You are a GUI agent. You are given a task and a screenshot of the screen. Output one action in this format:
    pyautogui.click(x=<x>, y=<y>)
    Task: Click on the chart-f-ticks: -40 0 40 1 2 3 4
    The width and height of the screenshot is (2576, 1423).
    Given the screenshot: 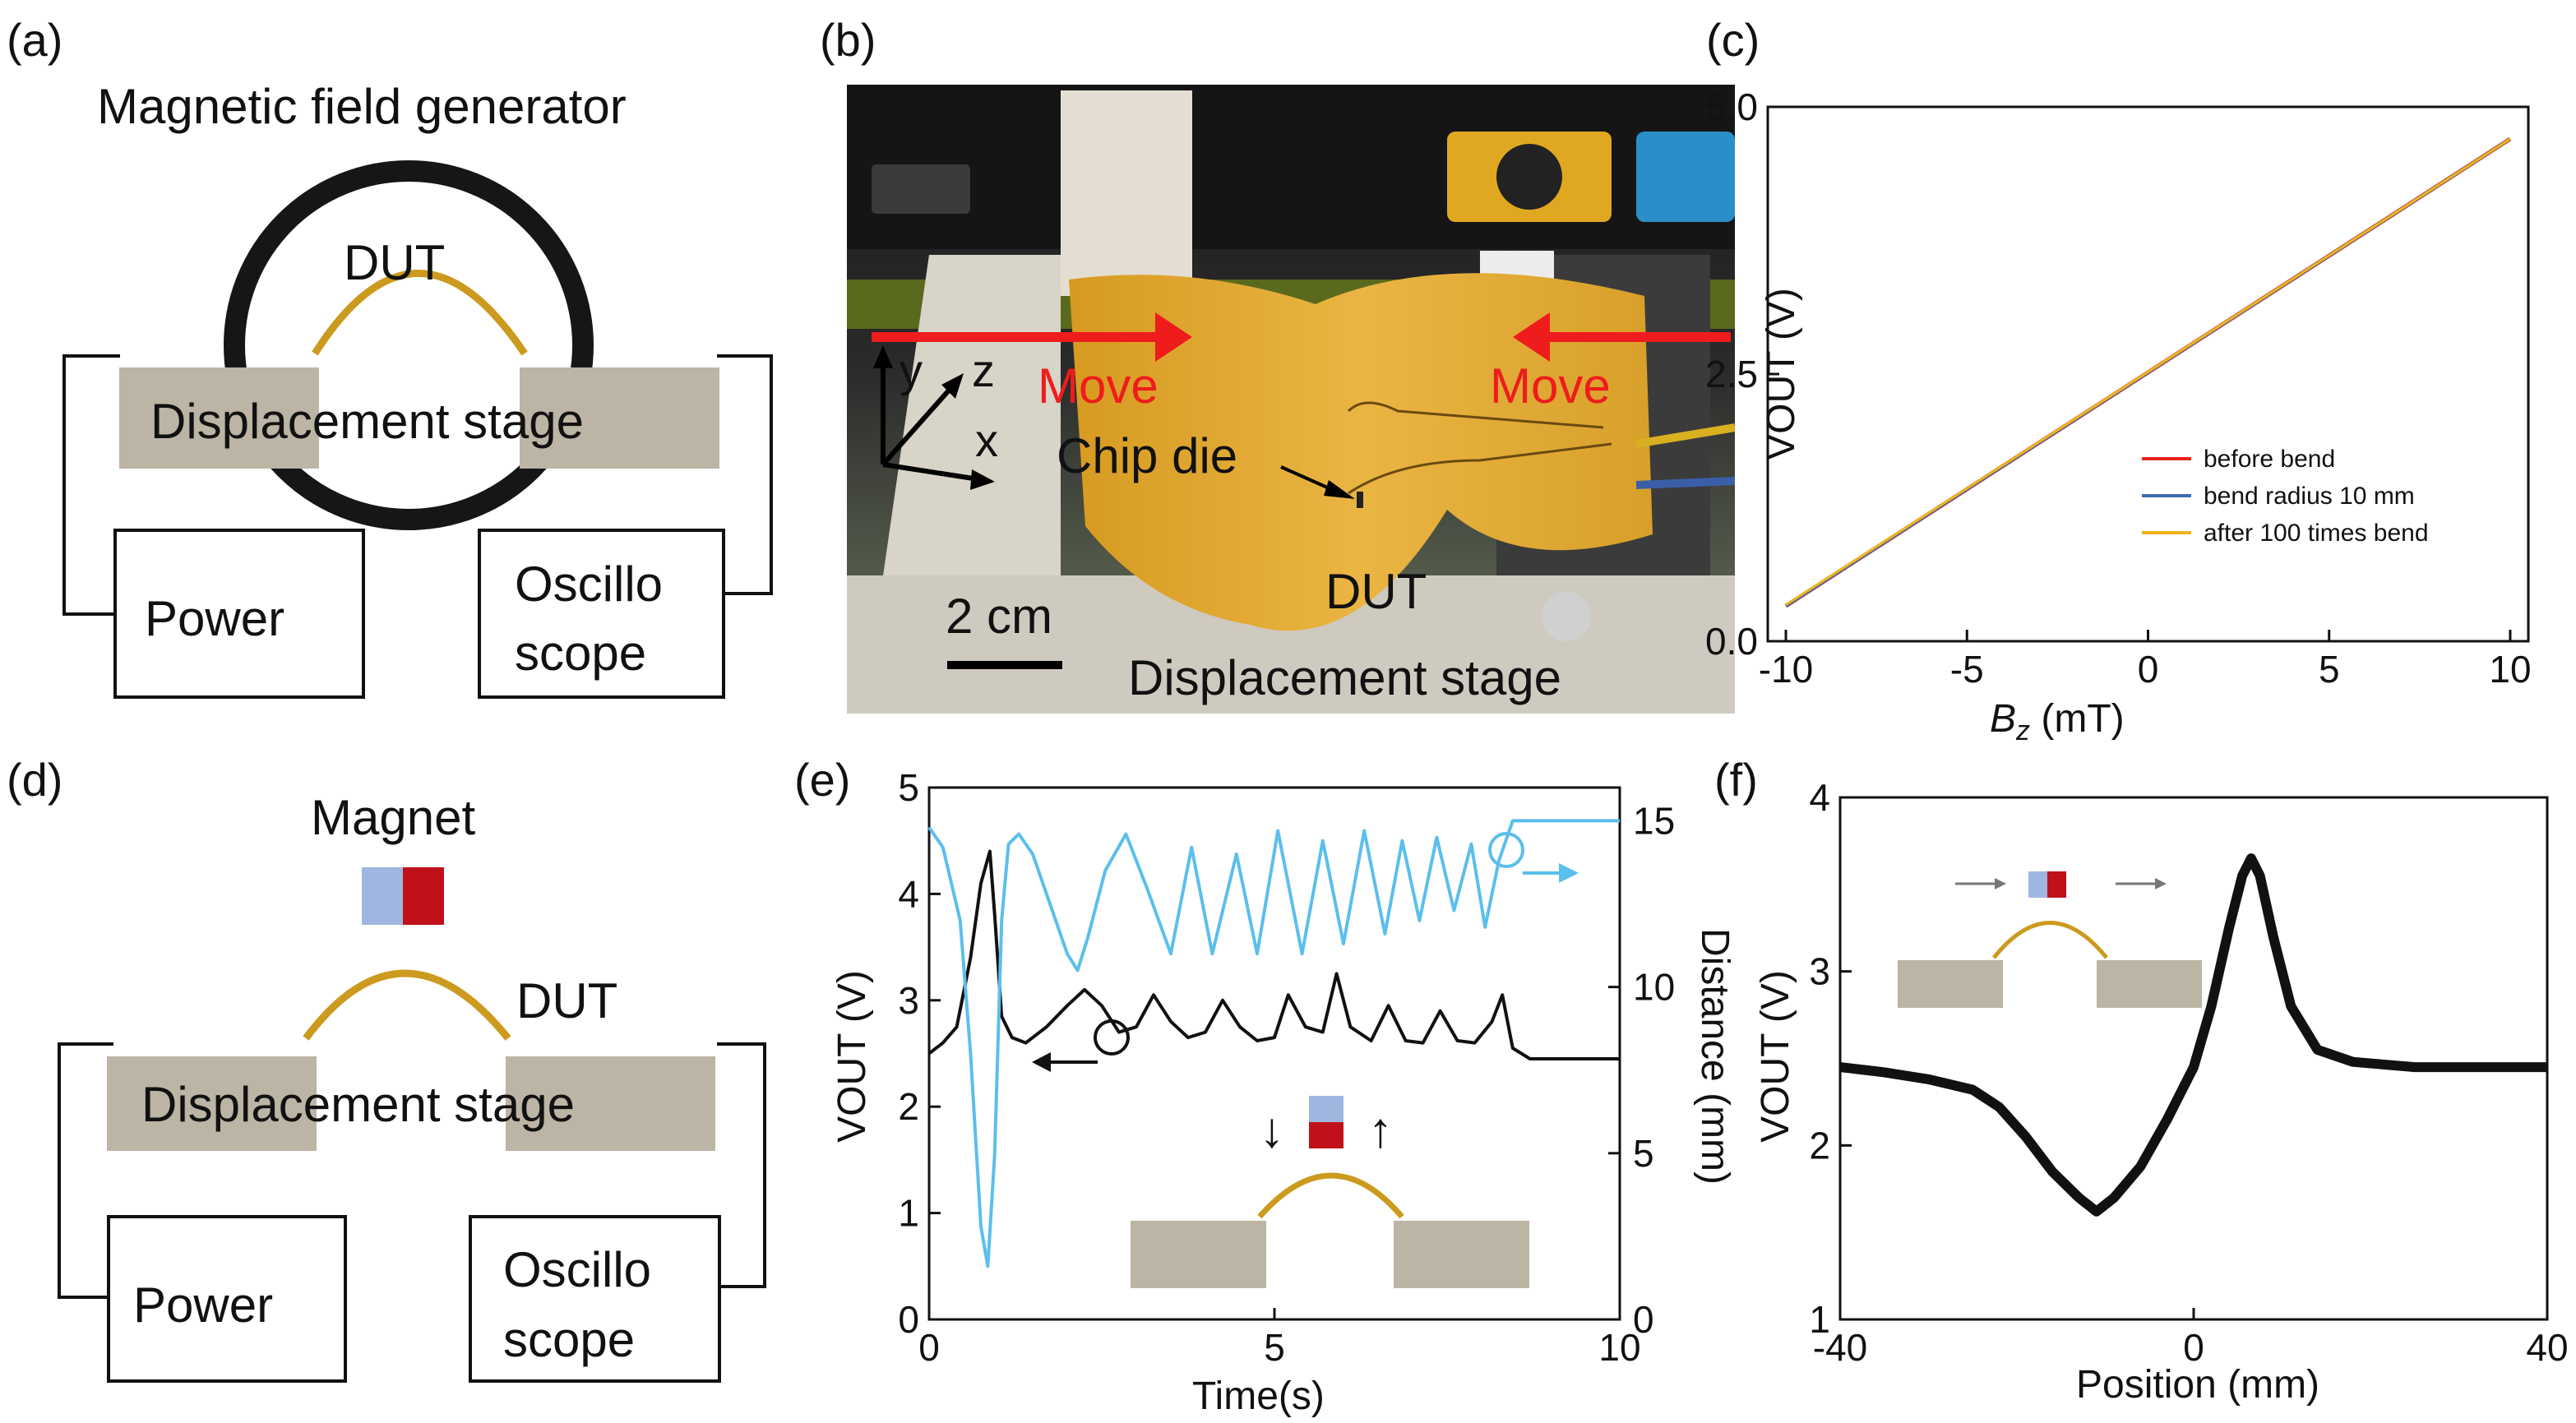 What is the action you would take?
    pyautogui.click(x=2188, y=1072)
    